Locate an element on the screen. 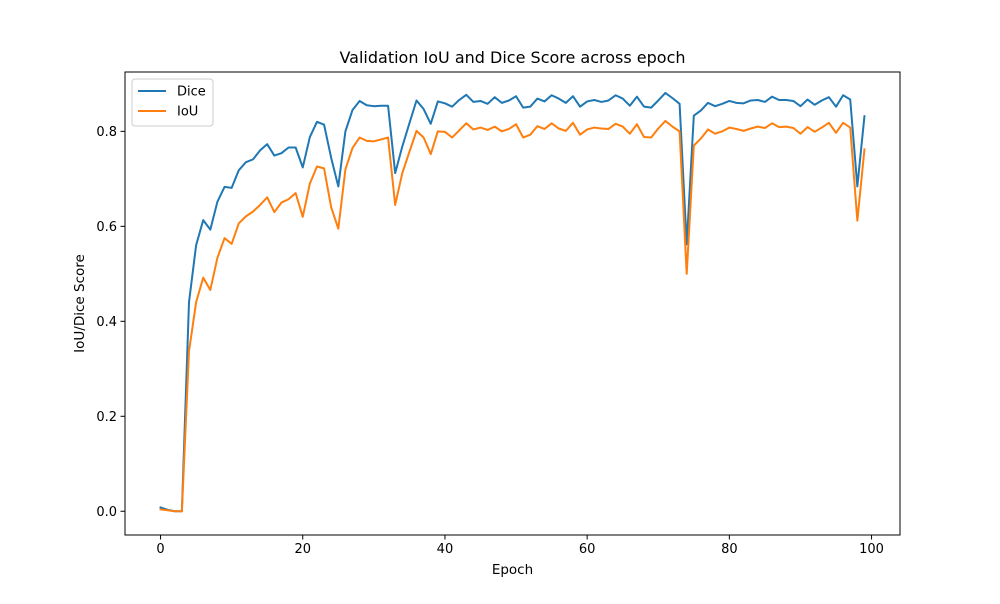 The image size is (1000, 604). y-tick-label: 0.8 is located at coordinates (106, 132).